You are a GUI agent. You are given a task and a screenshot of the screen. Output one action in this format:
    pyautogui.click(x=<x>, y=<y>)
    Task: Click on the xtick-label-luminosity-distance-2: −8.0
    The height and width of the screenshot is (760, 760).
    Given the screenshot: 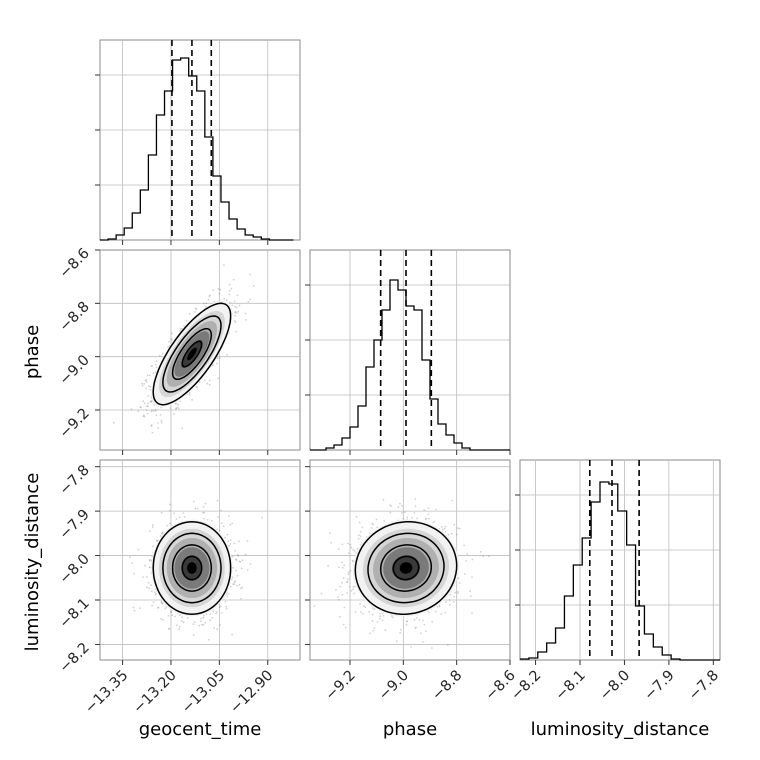 What is the action you would take?
    pyautogui.click(x=615, y=686)
    